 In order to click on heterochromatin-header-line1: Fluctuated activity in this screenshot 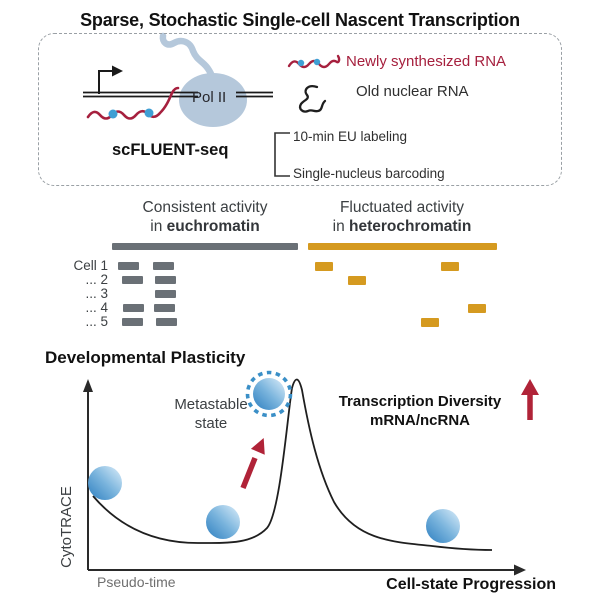, I will do `click(402, 207)`.